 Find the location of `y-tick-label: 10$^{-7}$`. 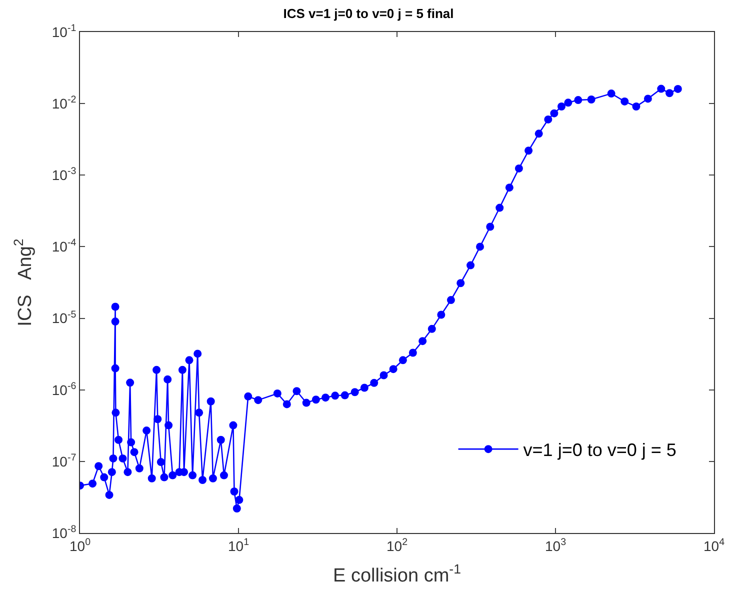

y-tick-label: 10$^{-7}$ is located at coordinates (64, 461).